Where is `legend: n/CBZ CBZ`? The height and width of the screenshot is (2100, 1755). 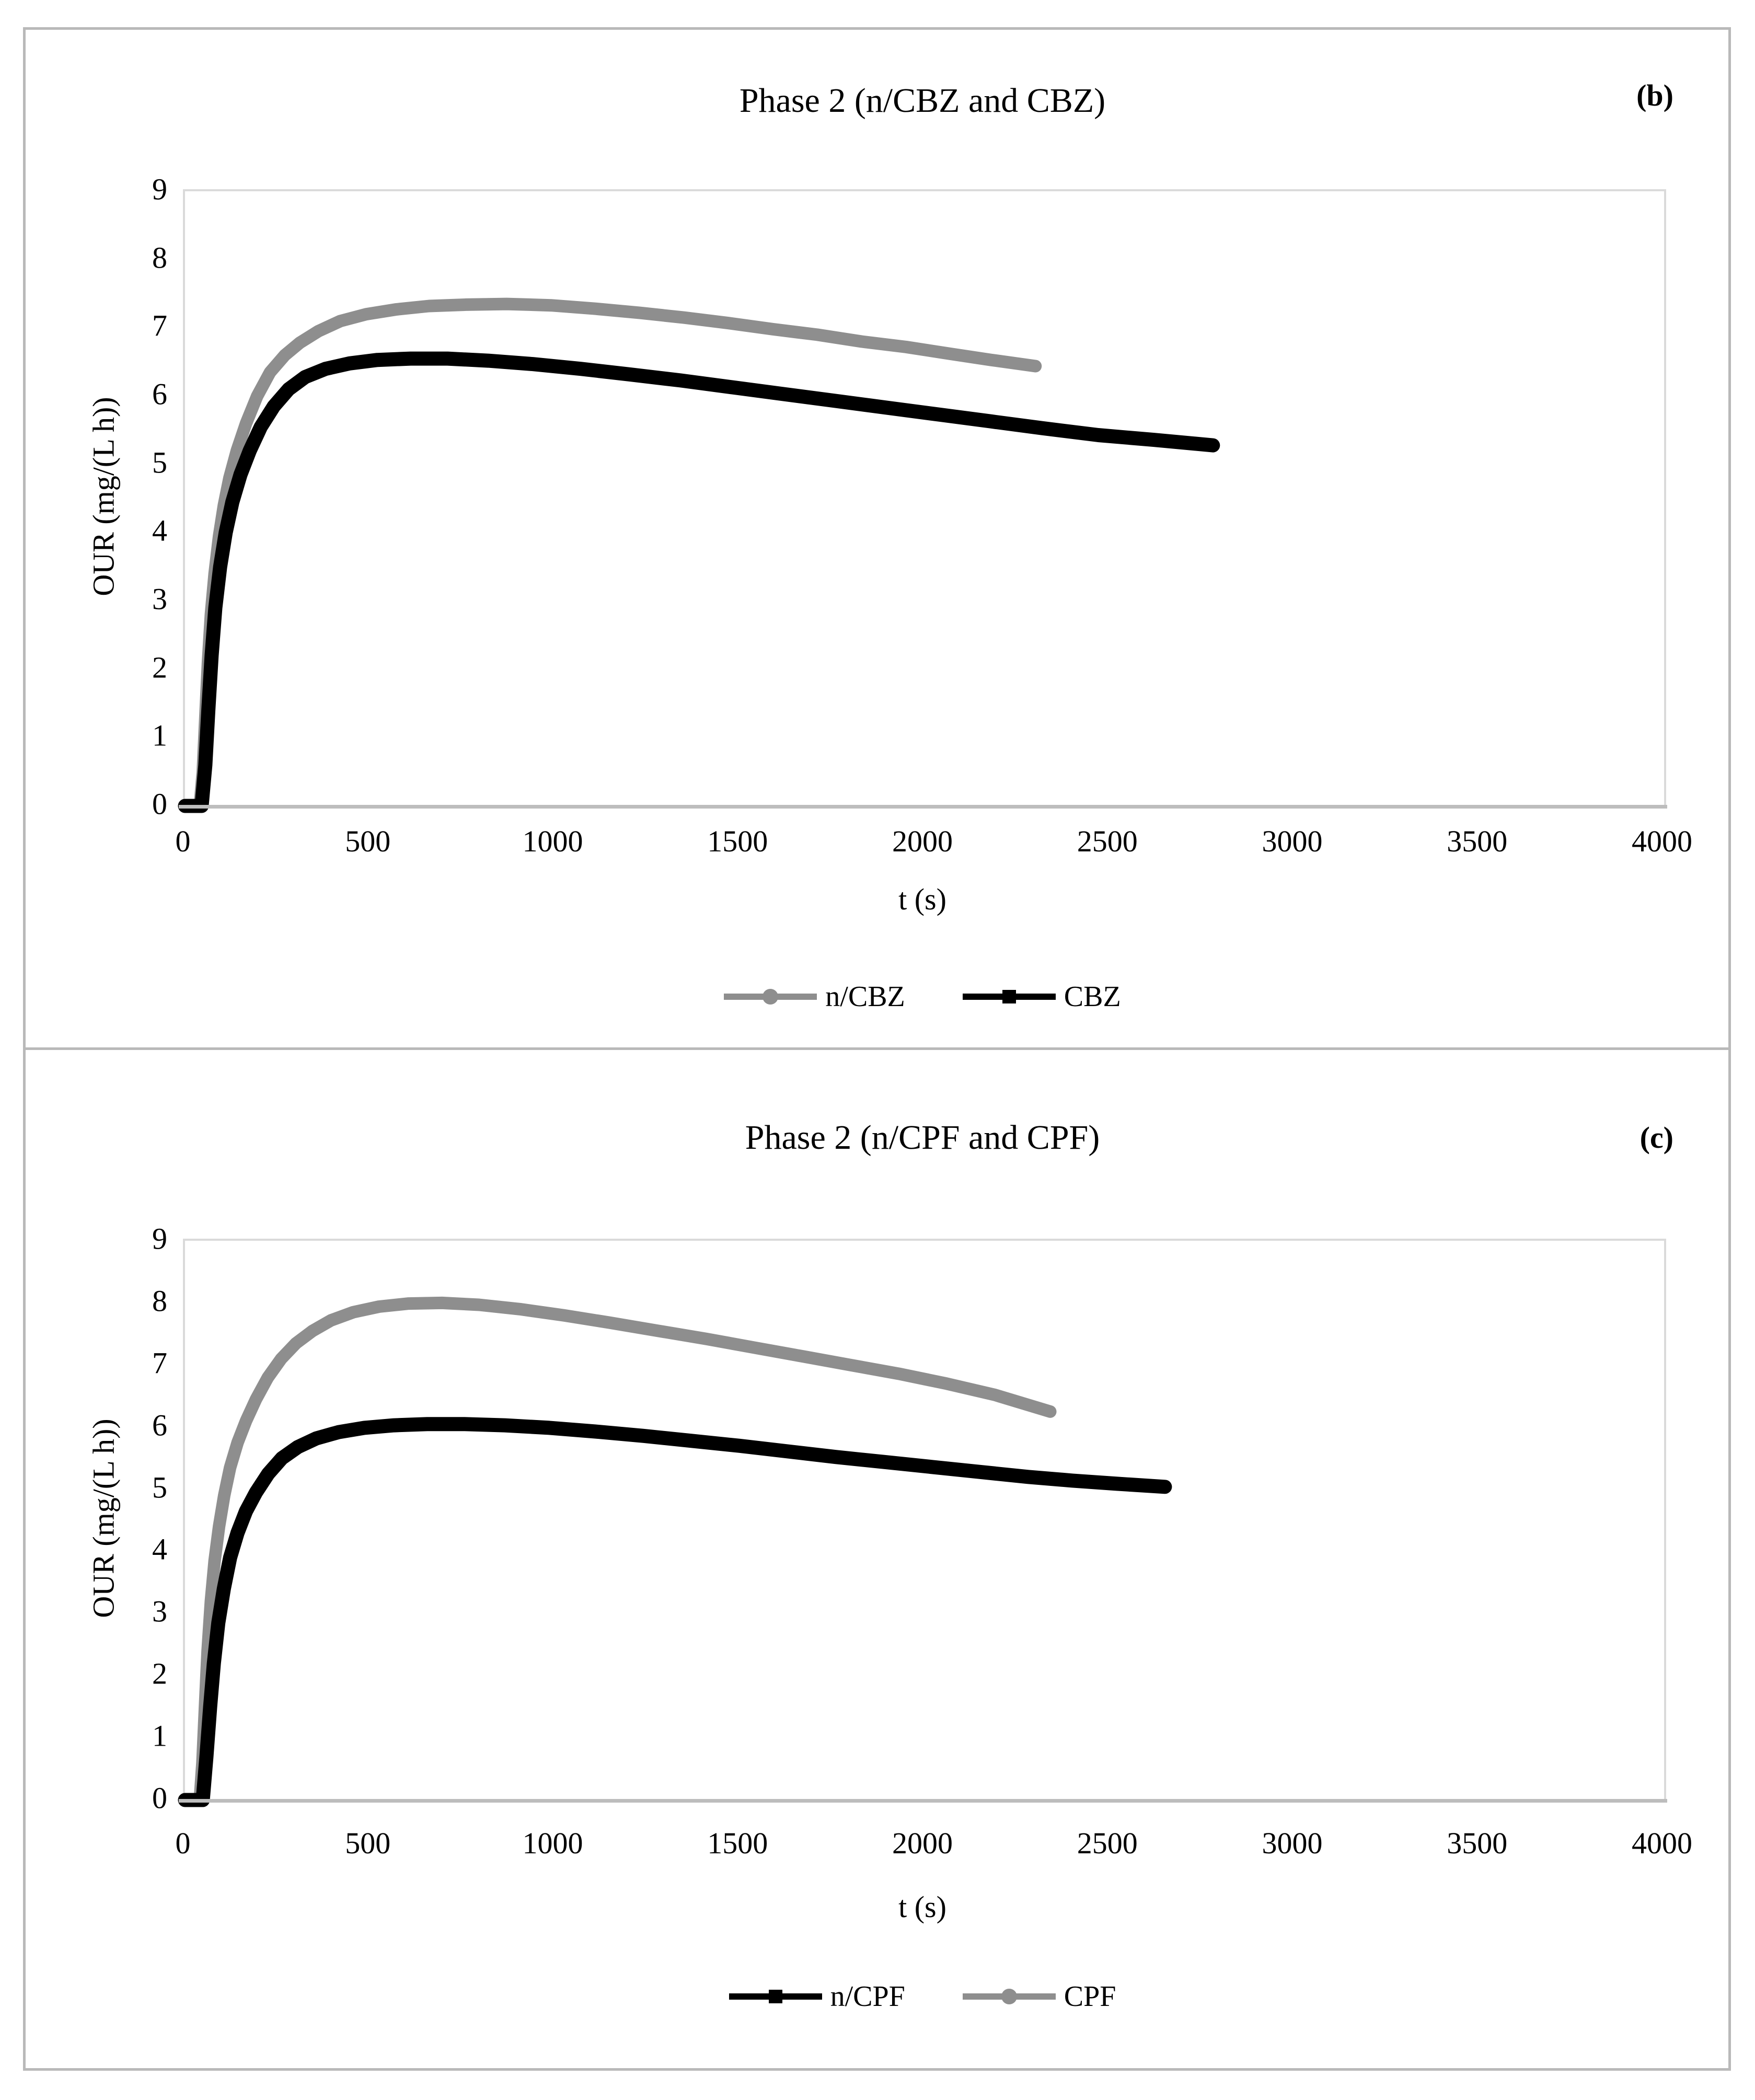
legend: n/CBZ CBZ is located at coordinates (923, 997).